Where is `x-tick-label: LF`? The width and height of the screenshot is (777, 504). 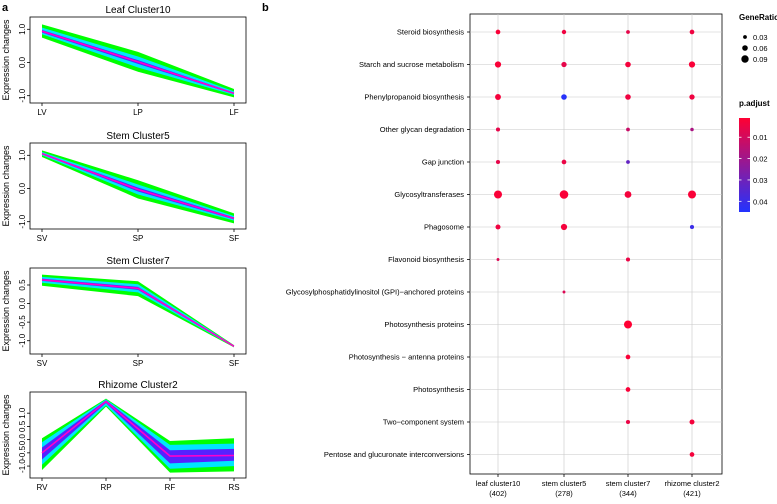 x-tick-label: LF is located at coordinates (233, 112).